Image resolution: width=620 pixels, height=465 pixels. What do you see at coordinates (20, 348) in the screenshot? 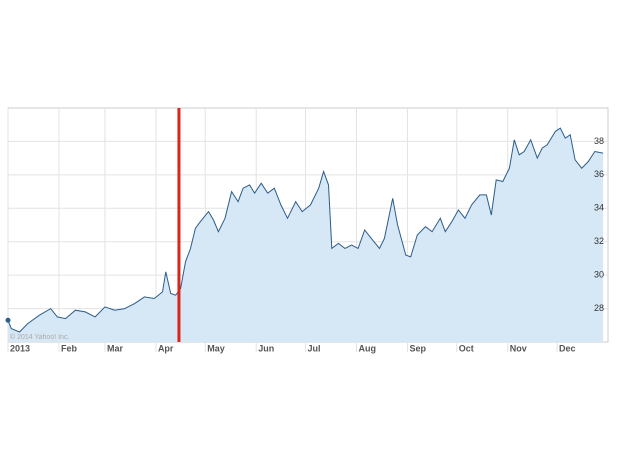
I see `x-tick-label: 2013` at bounding box center [20, 348].